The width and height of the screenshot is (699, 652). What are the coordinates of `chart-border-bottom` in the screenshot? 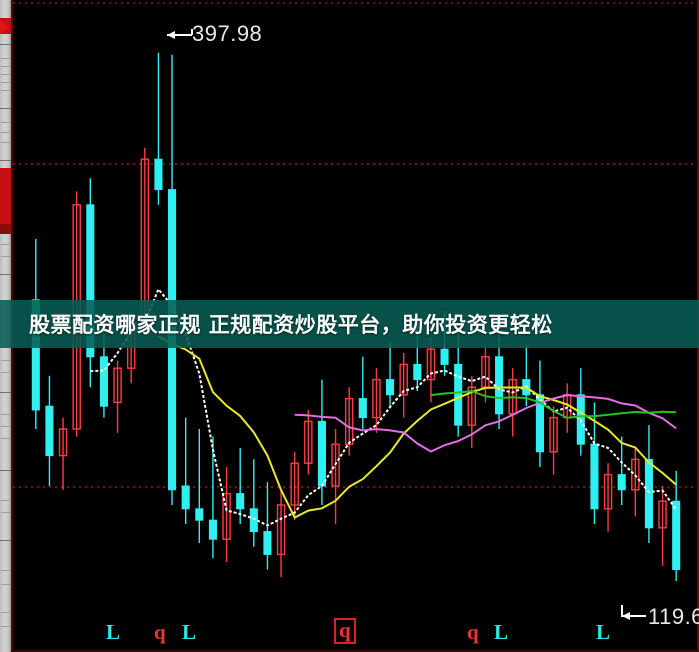 It's located at (355, 651).